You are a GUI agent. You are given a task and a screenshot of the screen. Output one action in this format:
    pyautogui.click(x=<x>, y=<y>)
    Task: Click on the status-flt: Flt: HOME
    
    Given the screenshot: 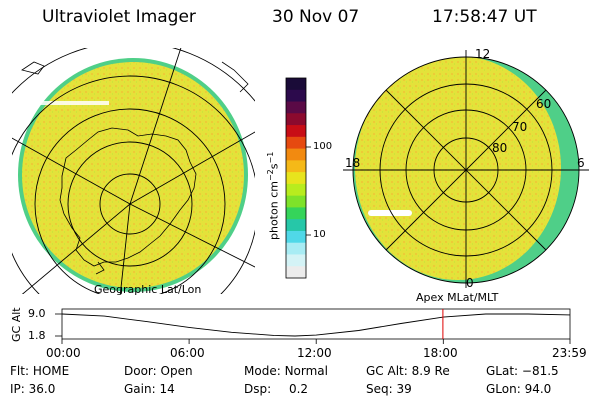 What is the action you would take?
    pyautogui.click(x=40, y=371)
    